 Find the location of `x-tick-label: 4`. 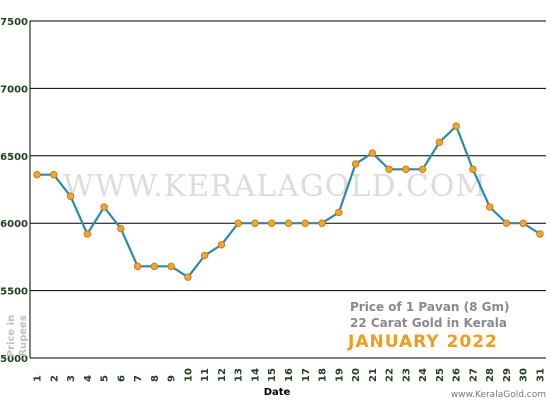

x-tick-label: 4 is located at coordinates (88, 378).